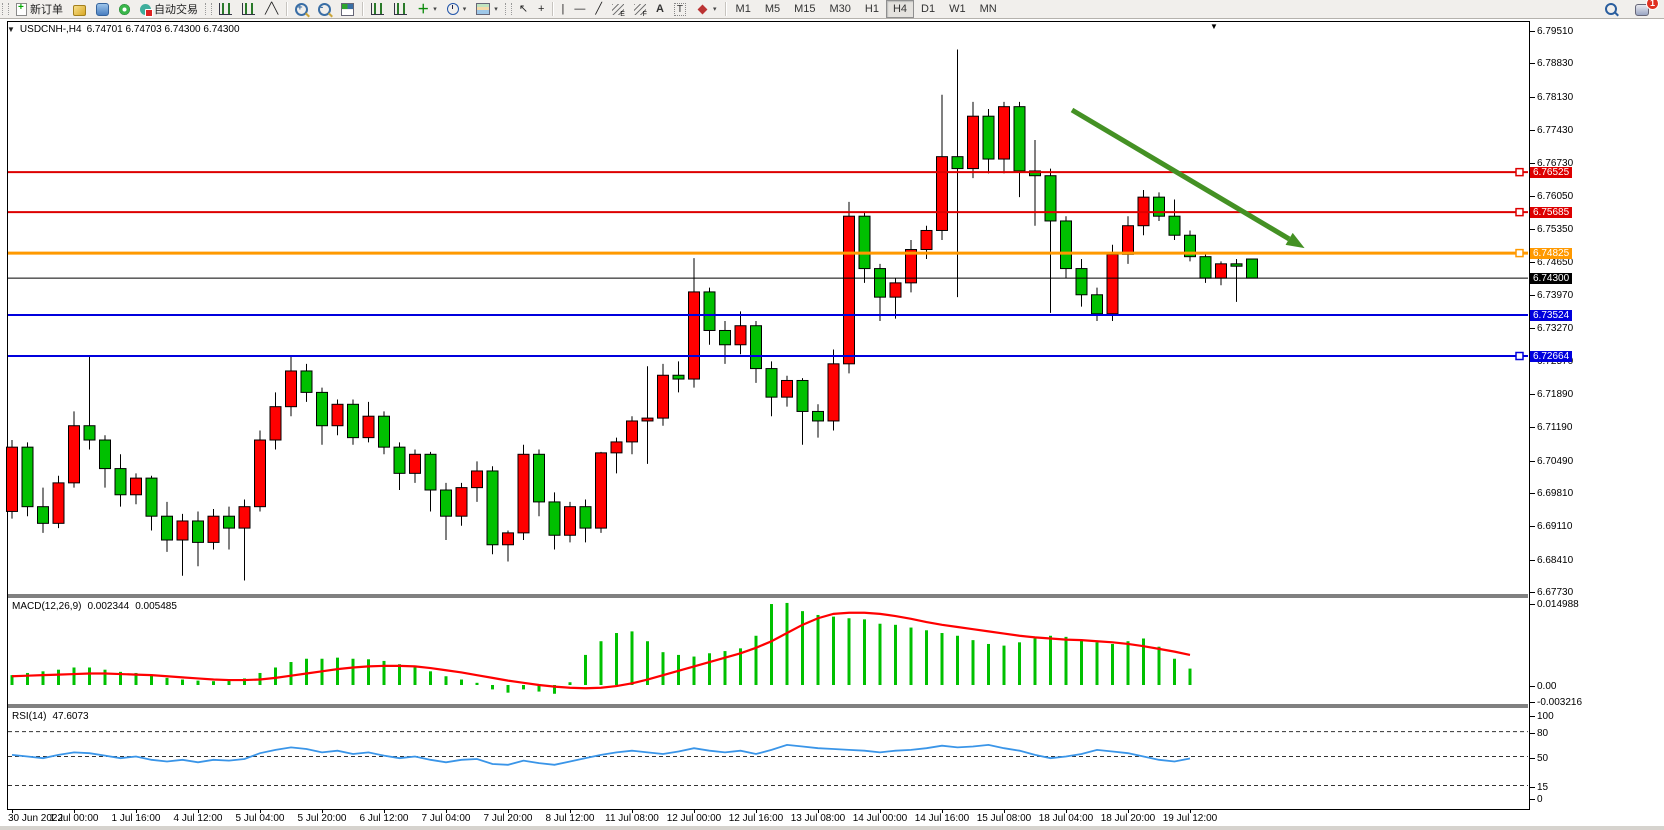  Describe the element at coordinates (988, 9) in the screenshot. I see `tab-timeframe-mn: MN` at that location.